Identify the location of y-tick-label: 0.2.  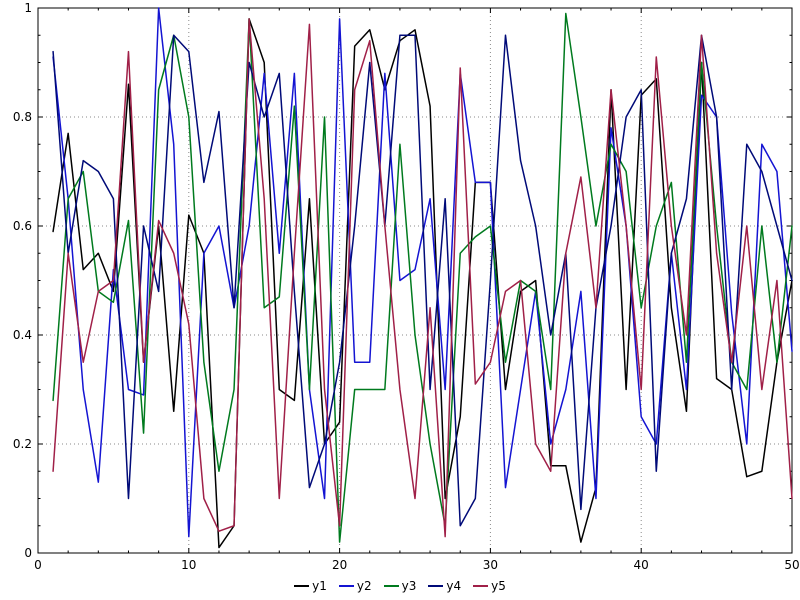
(22, 444).